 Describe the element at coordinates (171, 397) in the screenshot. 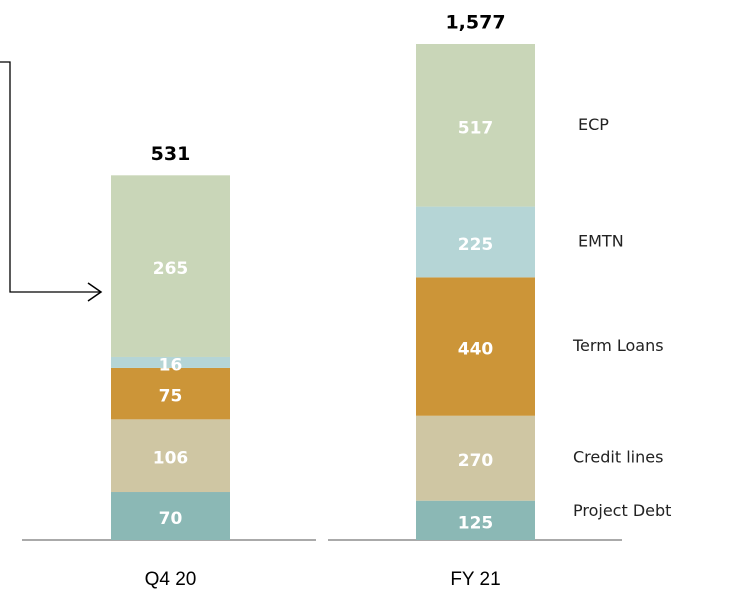

I see `segment-label: 75` at that location.